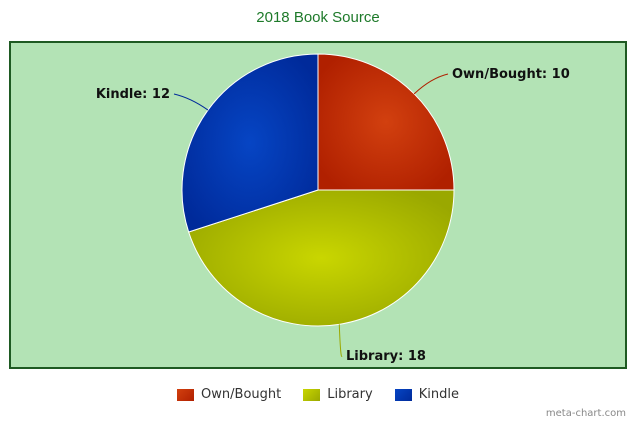  I want to click on legend-item: Own/Bought, so click(229, 394).